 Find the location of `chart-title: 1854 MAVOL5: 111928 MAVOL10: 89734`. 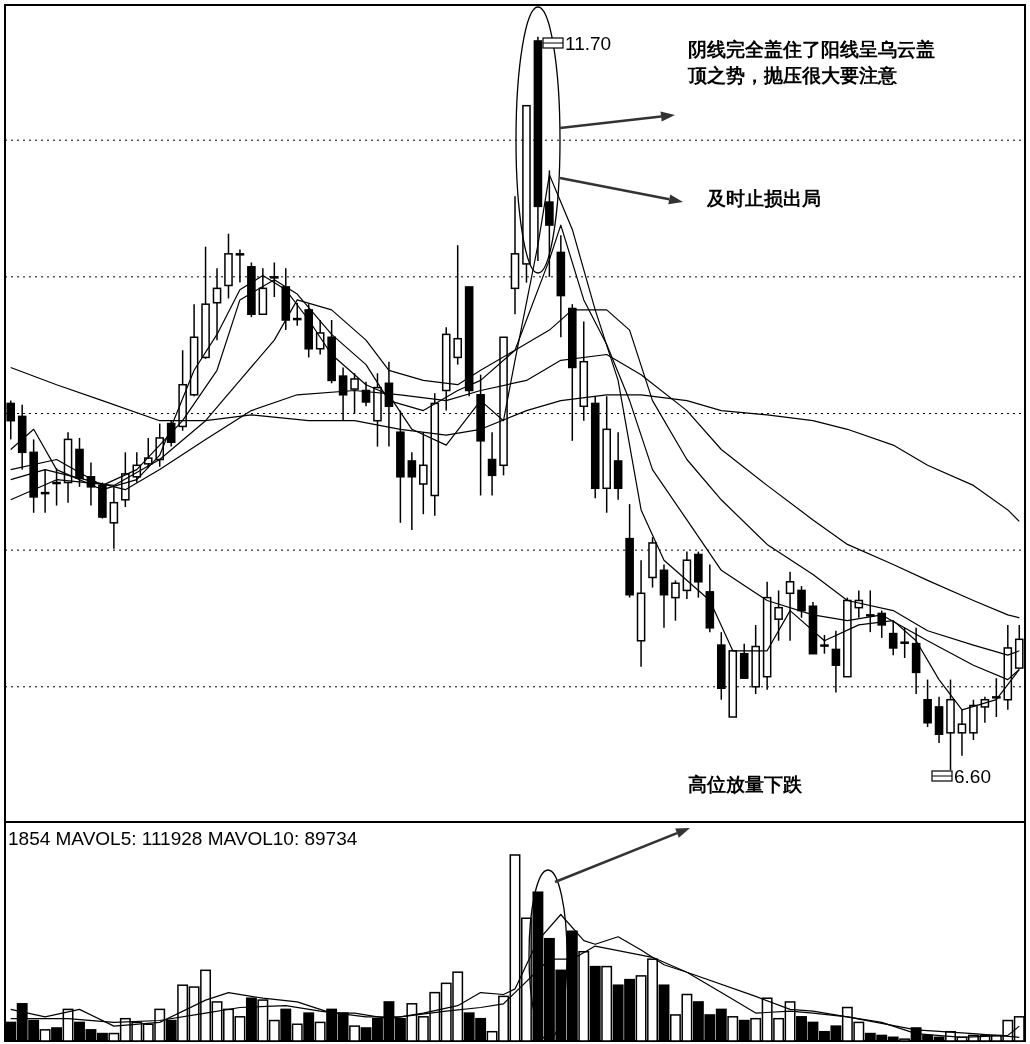

chart-title: 1854 MAVOL5: 111928 MAVOL10: 89734 is located at coordinates (183, 838).